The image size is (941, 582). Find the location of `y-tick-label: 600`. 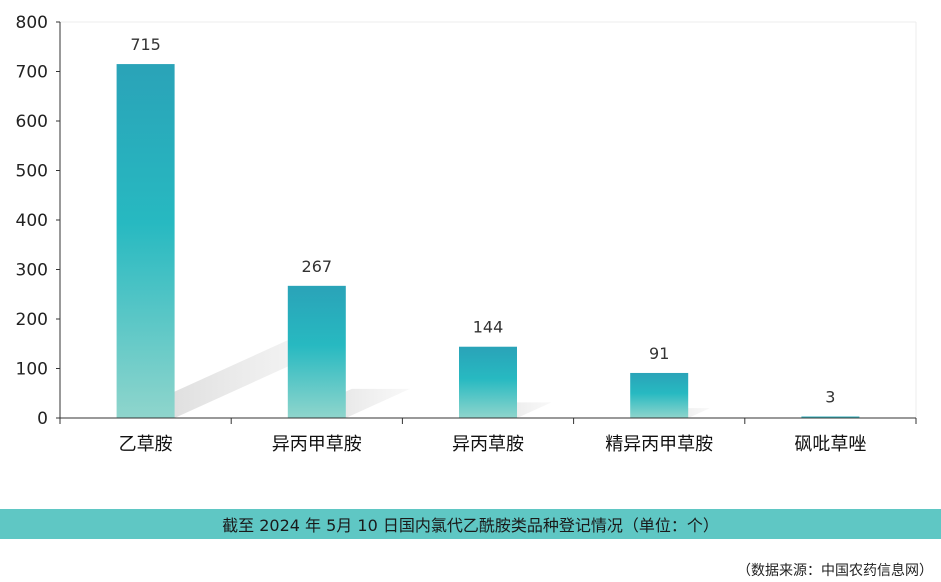

y-tick-label: 600 is located at coordinates (32, 122).